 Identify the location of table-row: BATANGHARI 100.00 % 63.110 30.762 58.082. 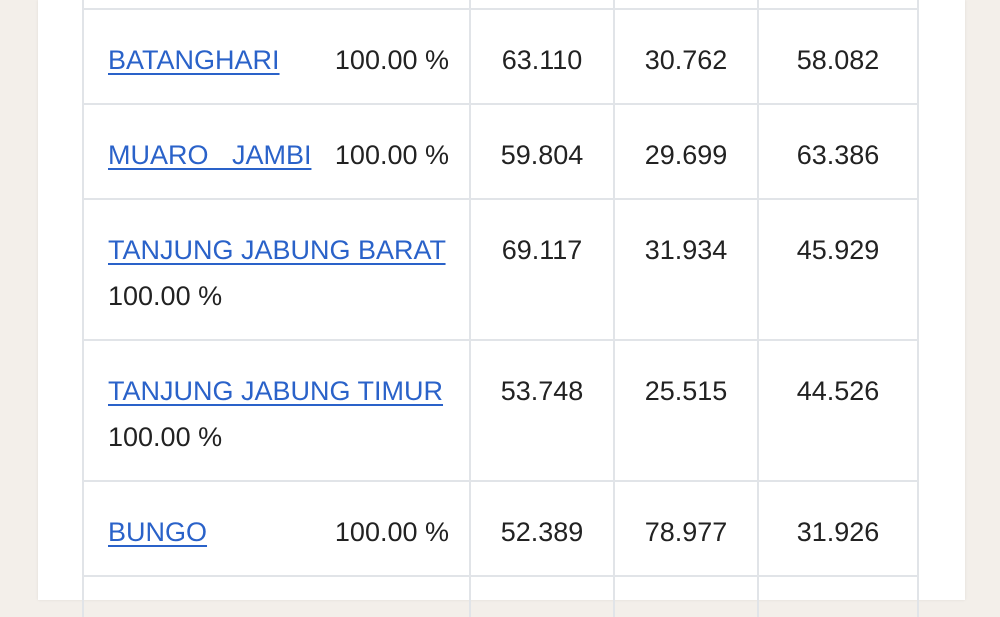
(500, 56).